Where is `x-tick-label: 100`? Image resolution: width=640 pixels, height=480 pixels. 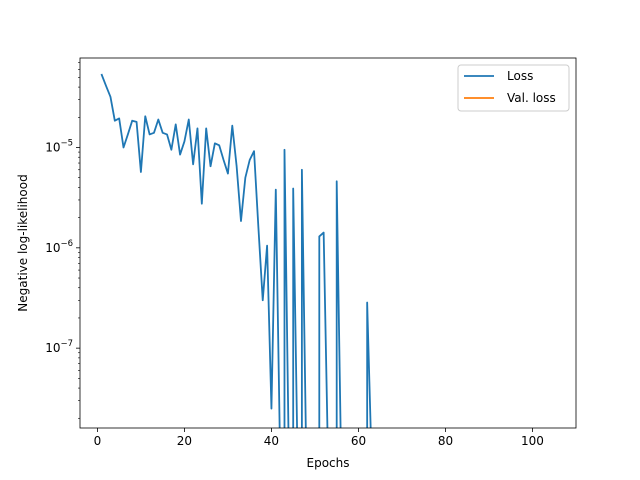 x-tick-label: 100 is located at coordinates (532, 441).